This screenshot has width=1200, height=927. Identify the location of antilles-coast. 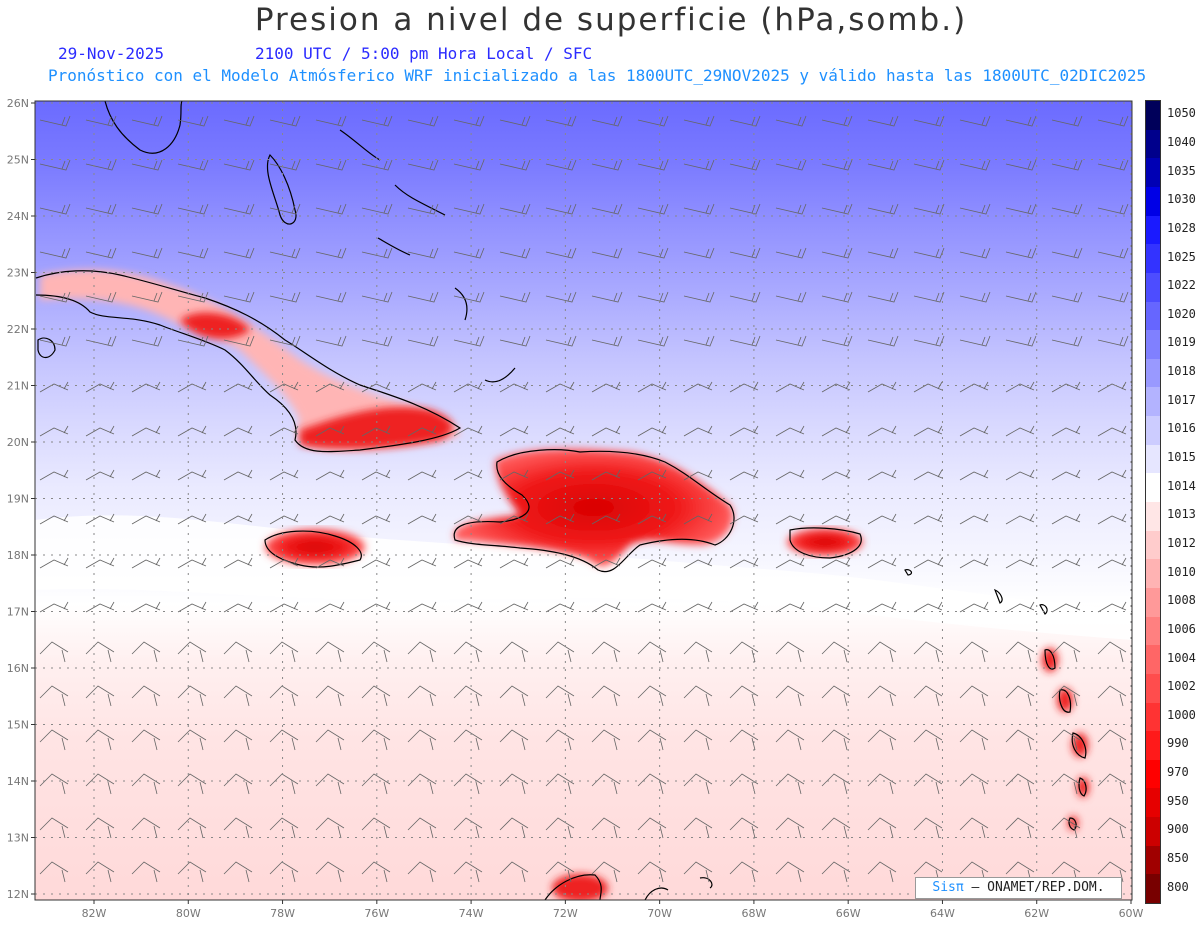
(995, 700).